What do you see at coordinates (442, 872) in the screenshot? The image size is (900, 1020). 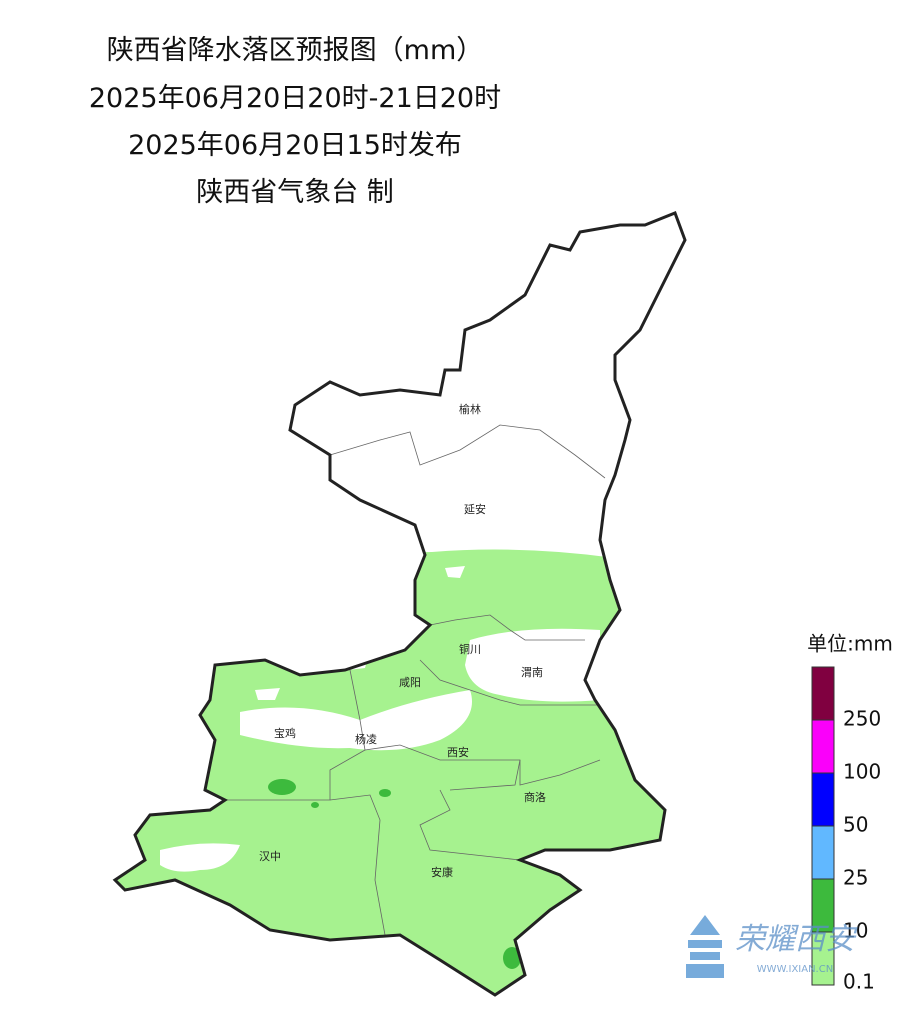 I see `city-label: 安康` at bounding box center [442, 872].